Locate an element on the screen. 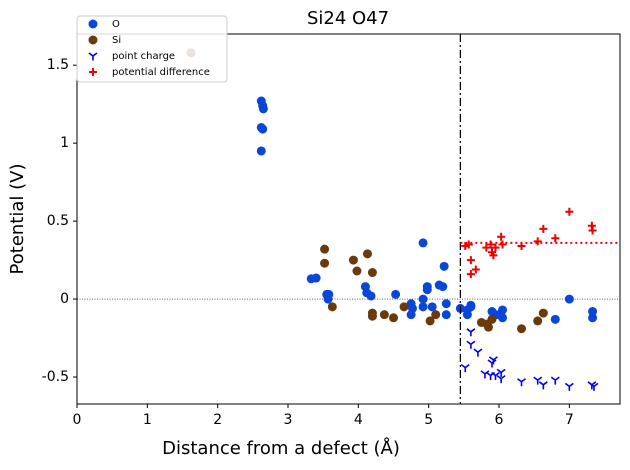 The image size is (630, 470). y-tick-label: -0.5 is located at coordinates (55, 377).